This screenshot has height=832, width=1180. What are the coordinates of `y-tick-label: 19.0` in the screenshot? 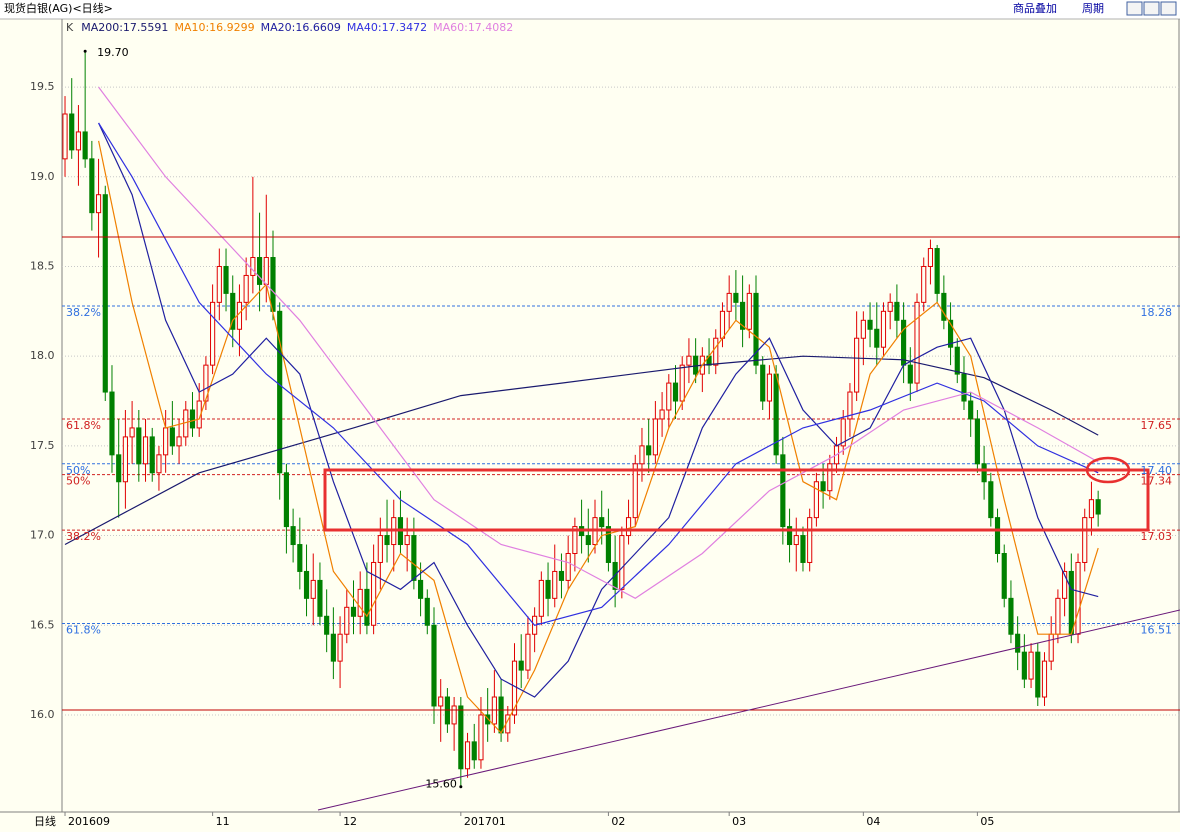 It's located at (42, 176).